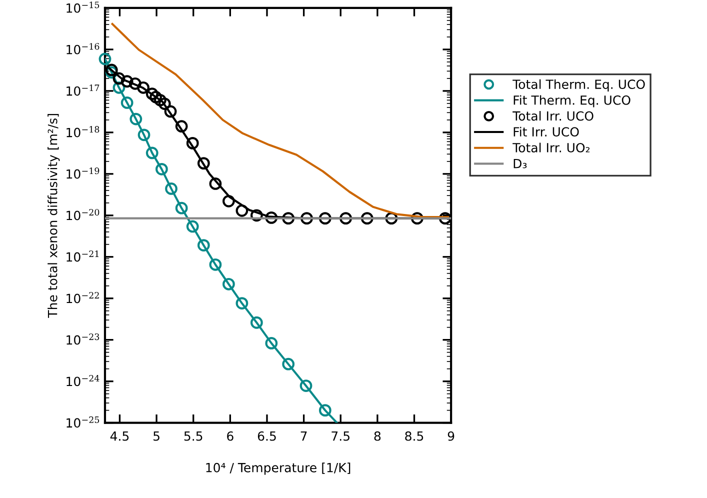  What do you see at coordinates (157, 436) in the screenshot?
I see `x-tick-label: 5` at bounding box center [157, 436].